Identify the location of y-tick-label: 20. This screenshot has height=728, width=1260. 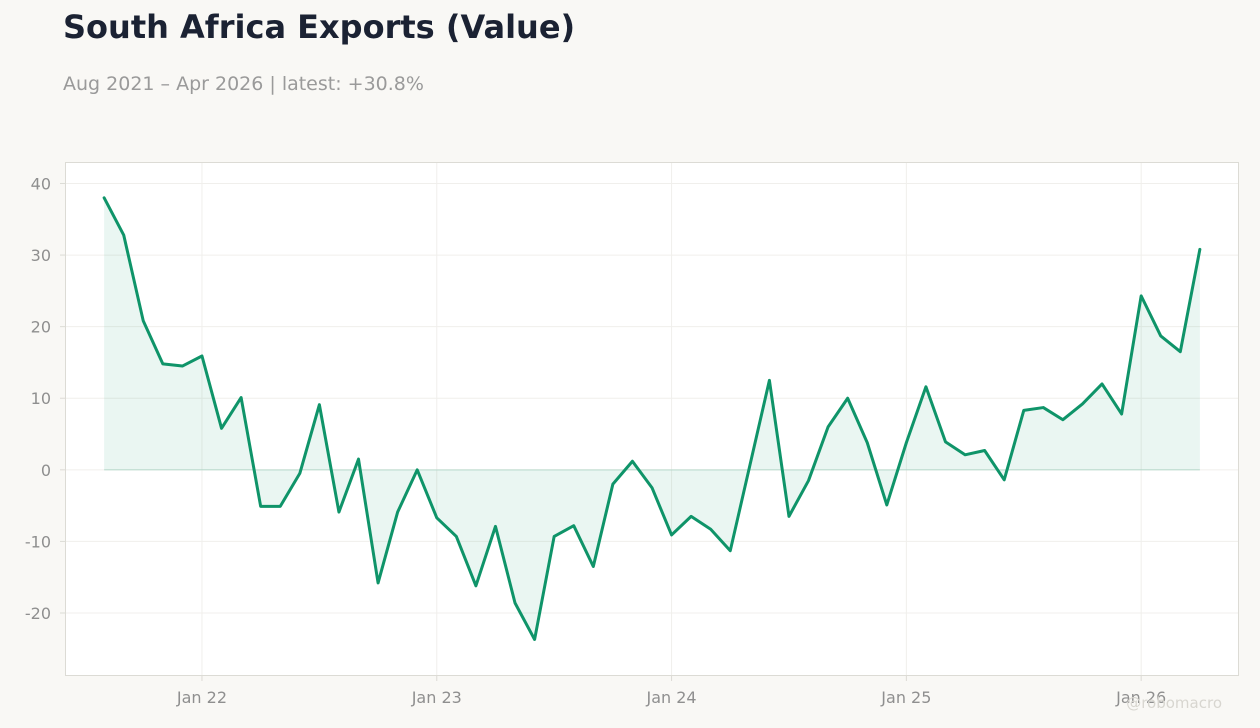
(41, 327).